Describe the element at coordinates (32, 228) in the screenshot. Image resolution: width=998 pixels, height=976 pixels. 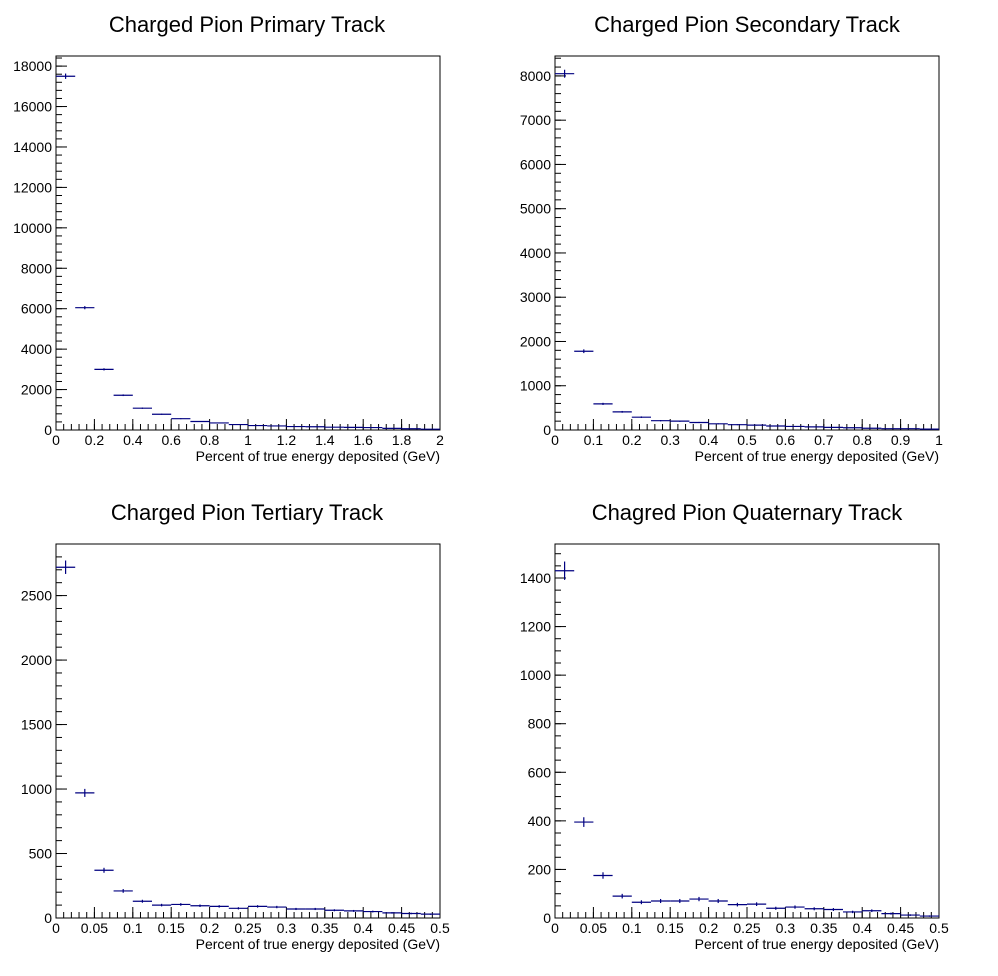
I see `y-tick-label: 10000` at that location.